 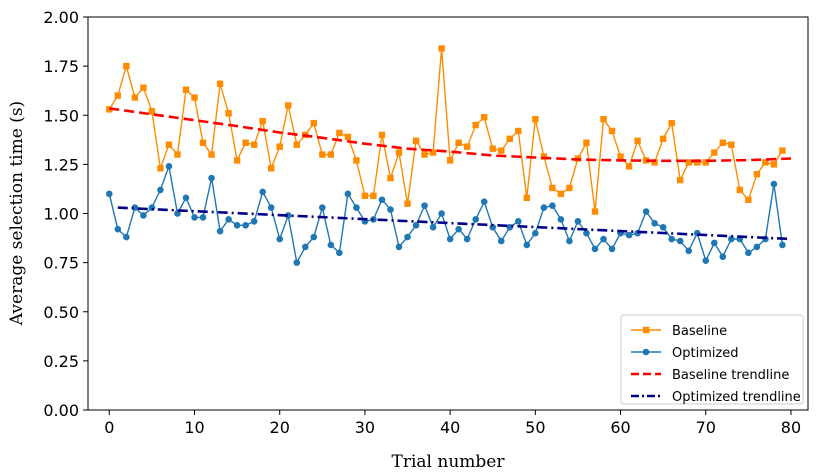 What do you see at coordinates (699, 331) in the screenshot?
I see `legend-label: Baseline` at bounding box center [699, 331].